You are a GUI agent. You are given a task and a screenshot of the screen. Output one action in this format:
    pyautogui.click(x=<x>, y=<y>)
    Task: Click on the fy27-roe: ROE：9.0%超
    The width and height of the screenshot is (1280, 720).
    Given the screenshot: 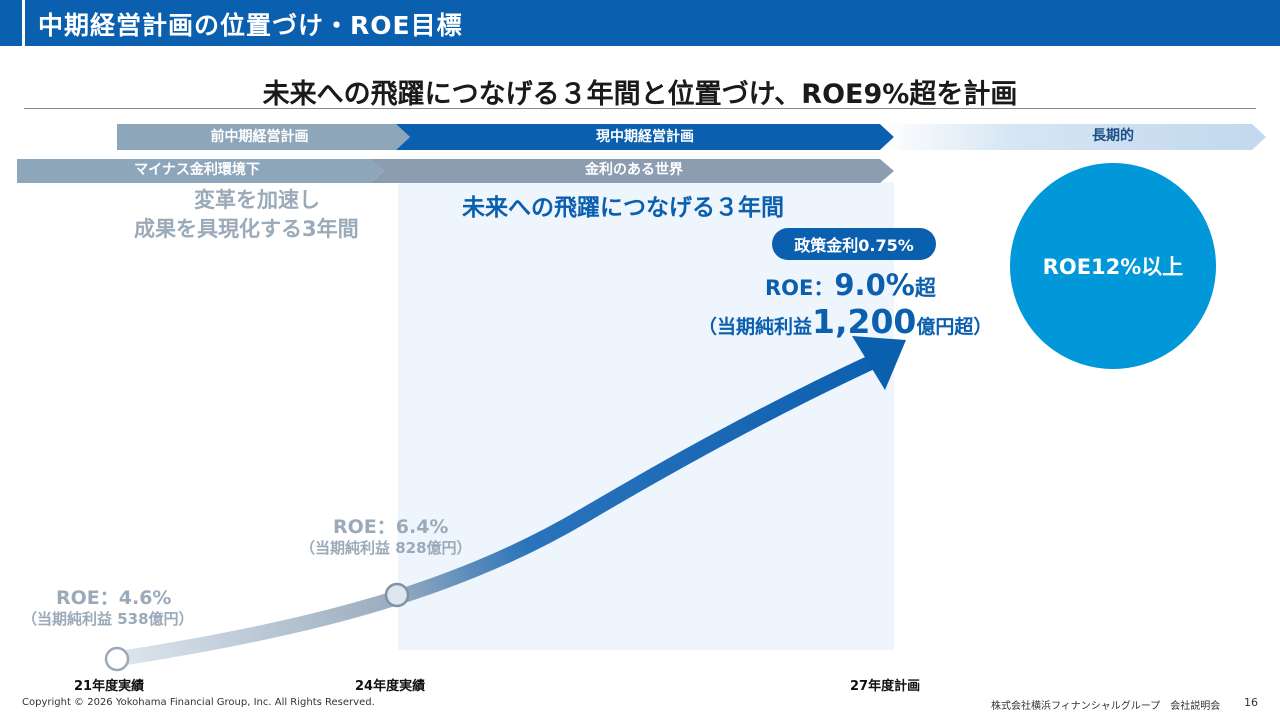 What is the action you would take?
    pyautogui.click(x=850, y=285)
    